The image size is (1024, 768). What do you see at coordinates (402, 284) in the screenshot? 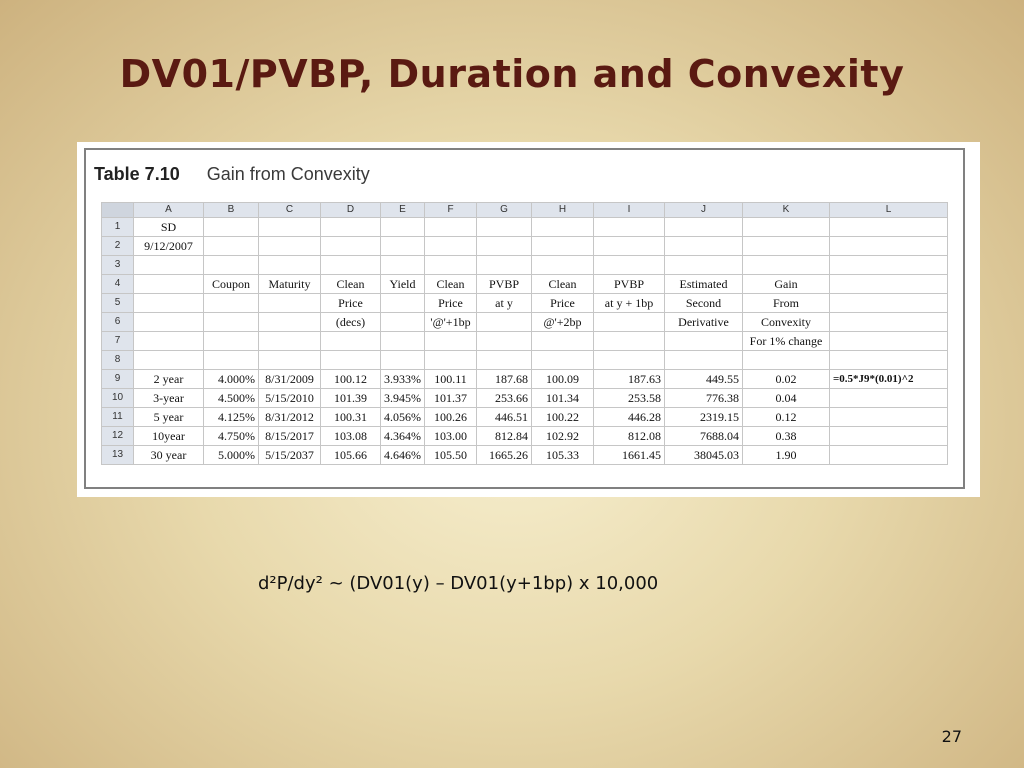
I see `table-cell: Yield` at bounding box center [402, 284].